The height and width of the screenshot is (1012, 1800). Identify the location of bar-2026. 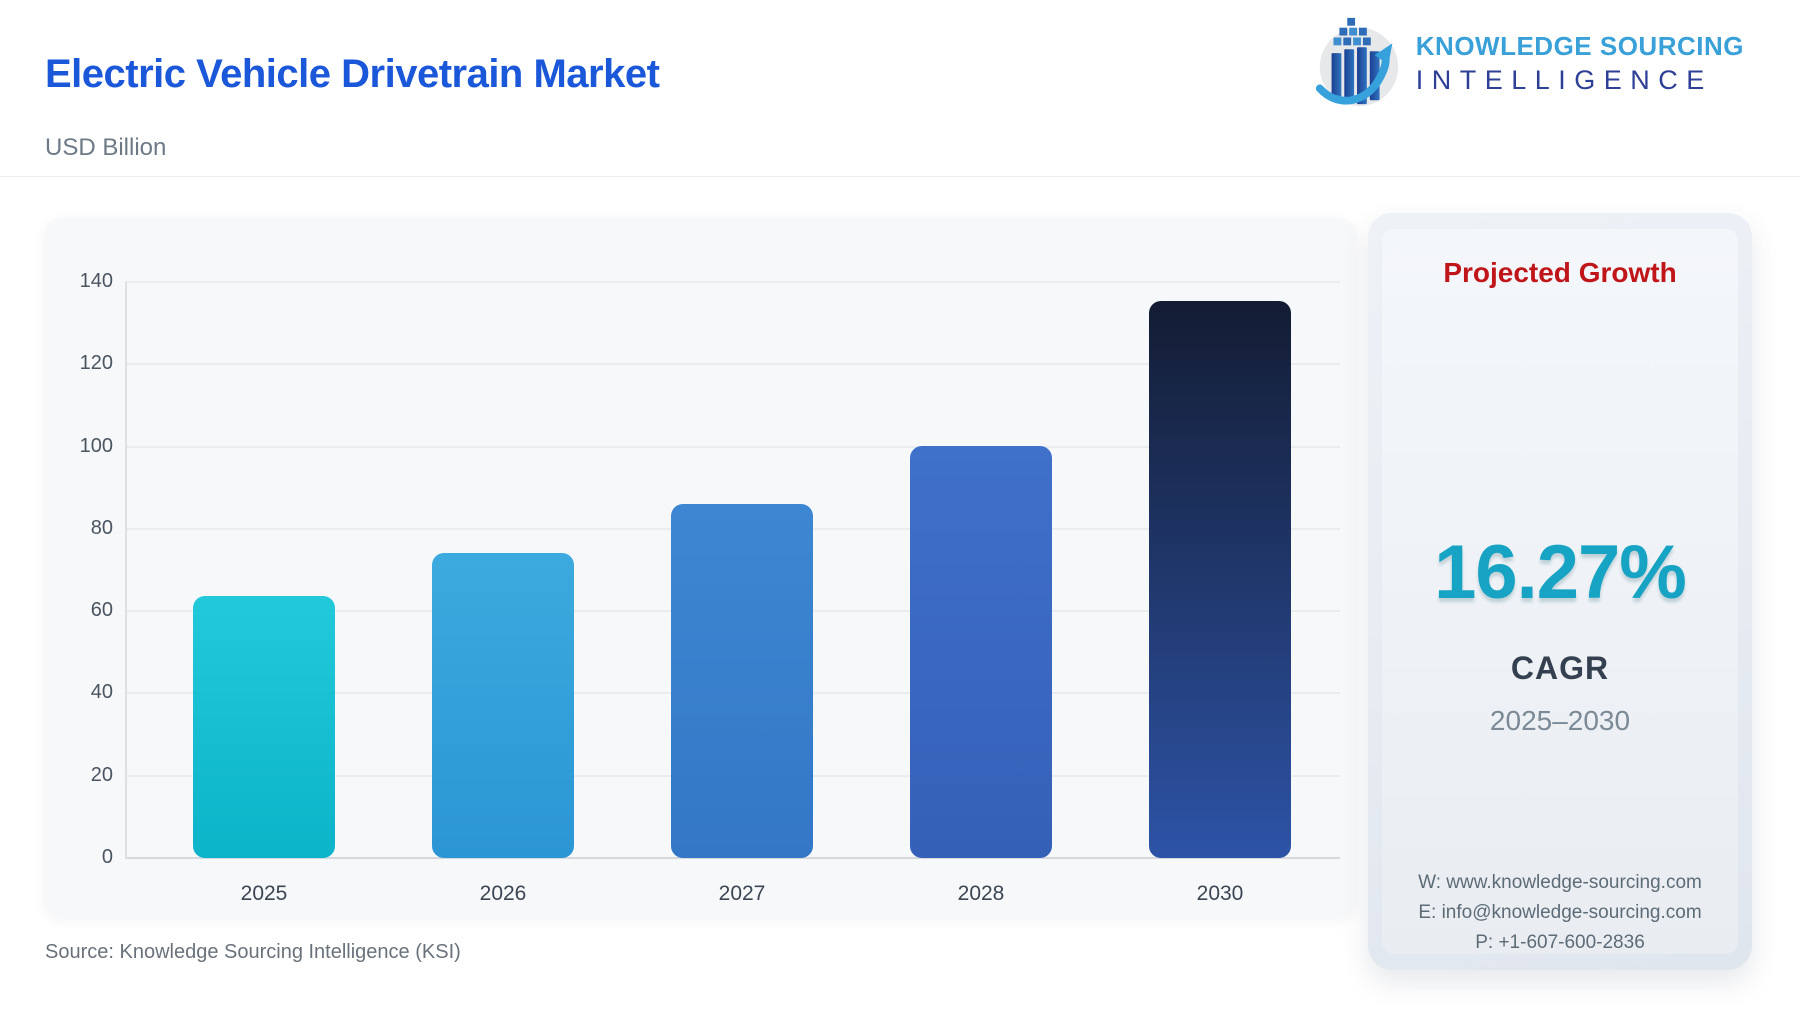
(503, 705).